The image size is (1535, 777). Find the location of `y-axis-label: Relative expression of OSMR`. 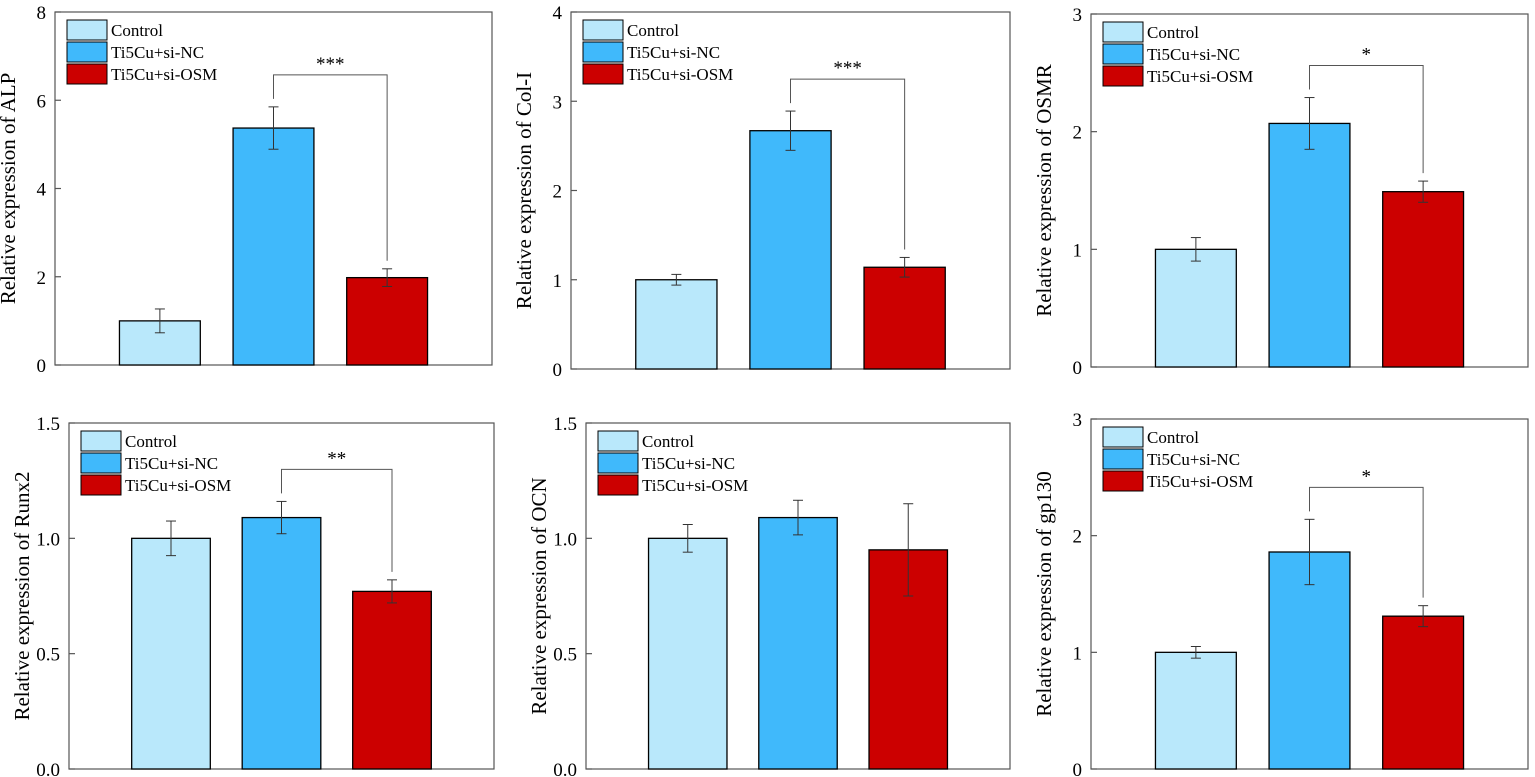

y-axis-label: Relative expression of OSMR is located at coordinates (1044, 190).